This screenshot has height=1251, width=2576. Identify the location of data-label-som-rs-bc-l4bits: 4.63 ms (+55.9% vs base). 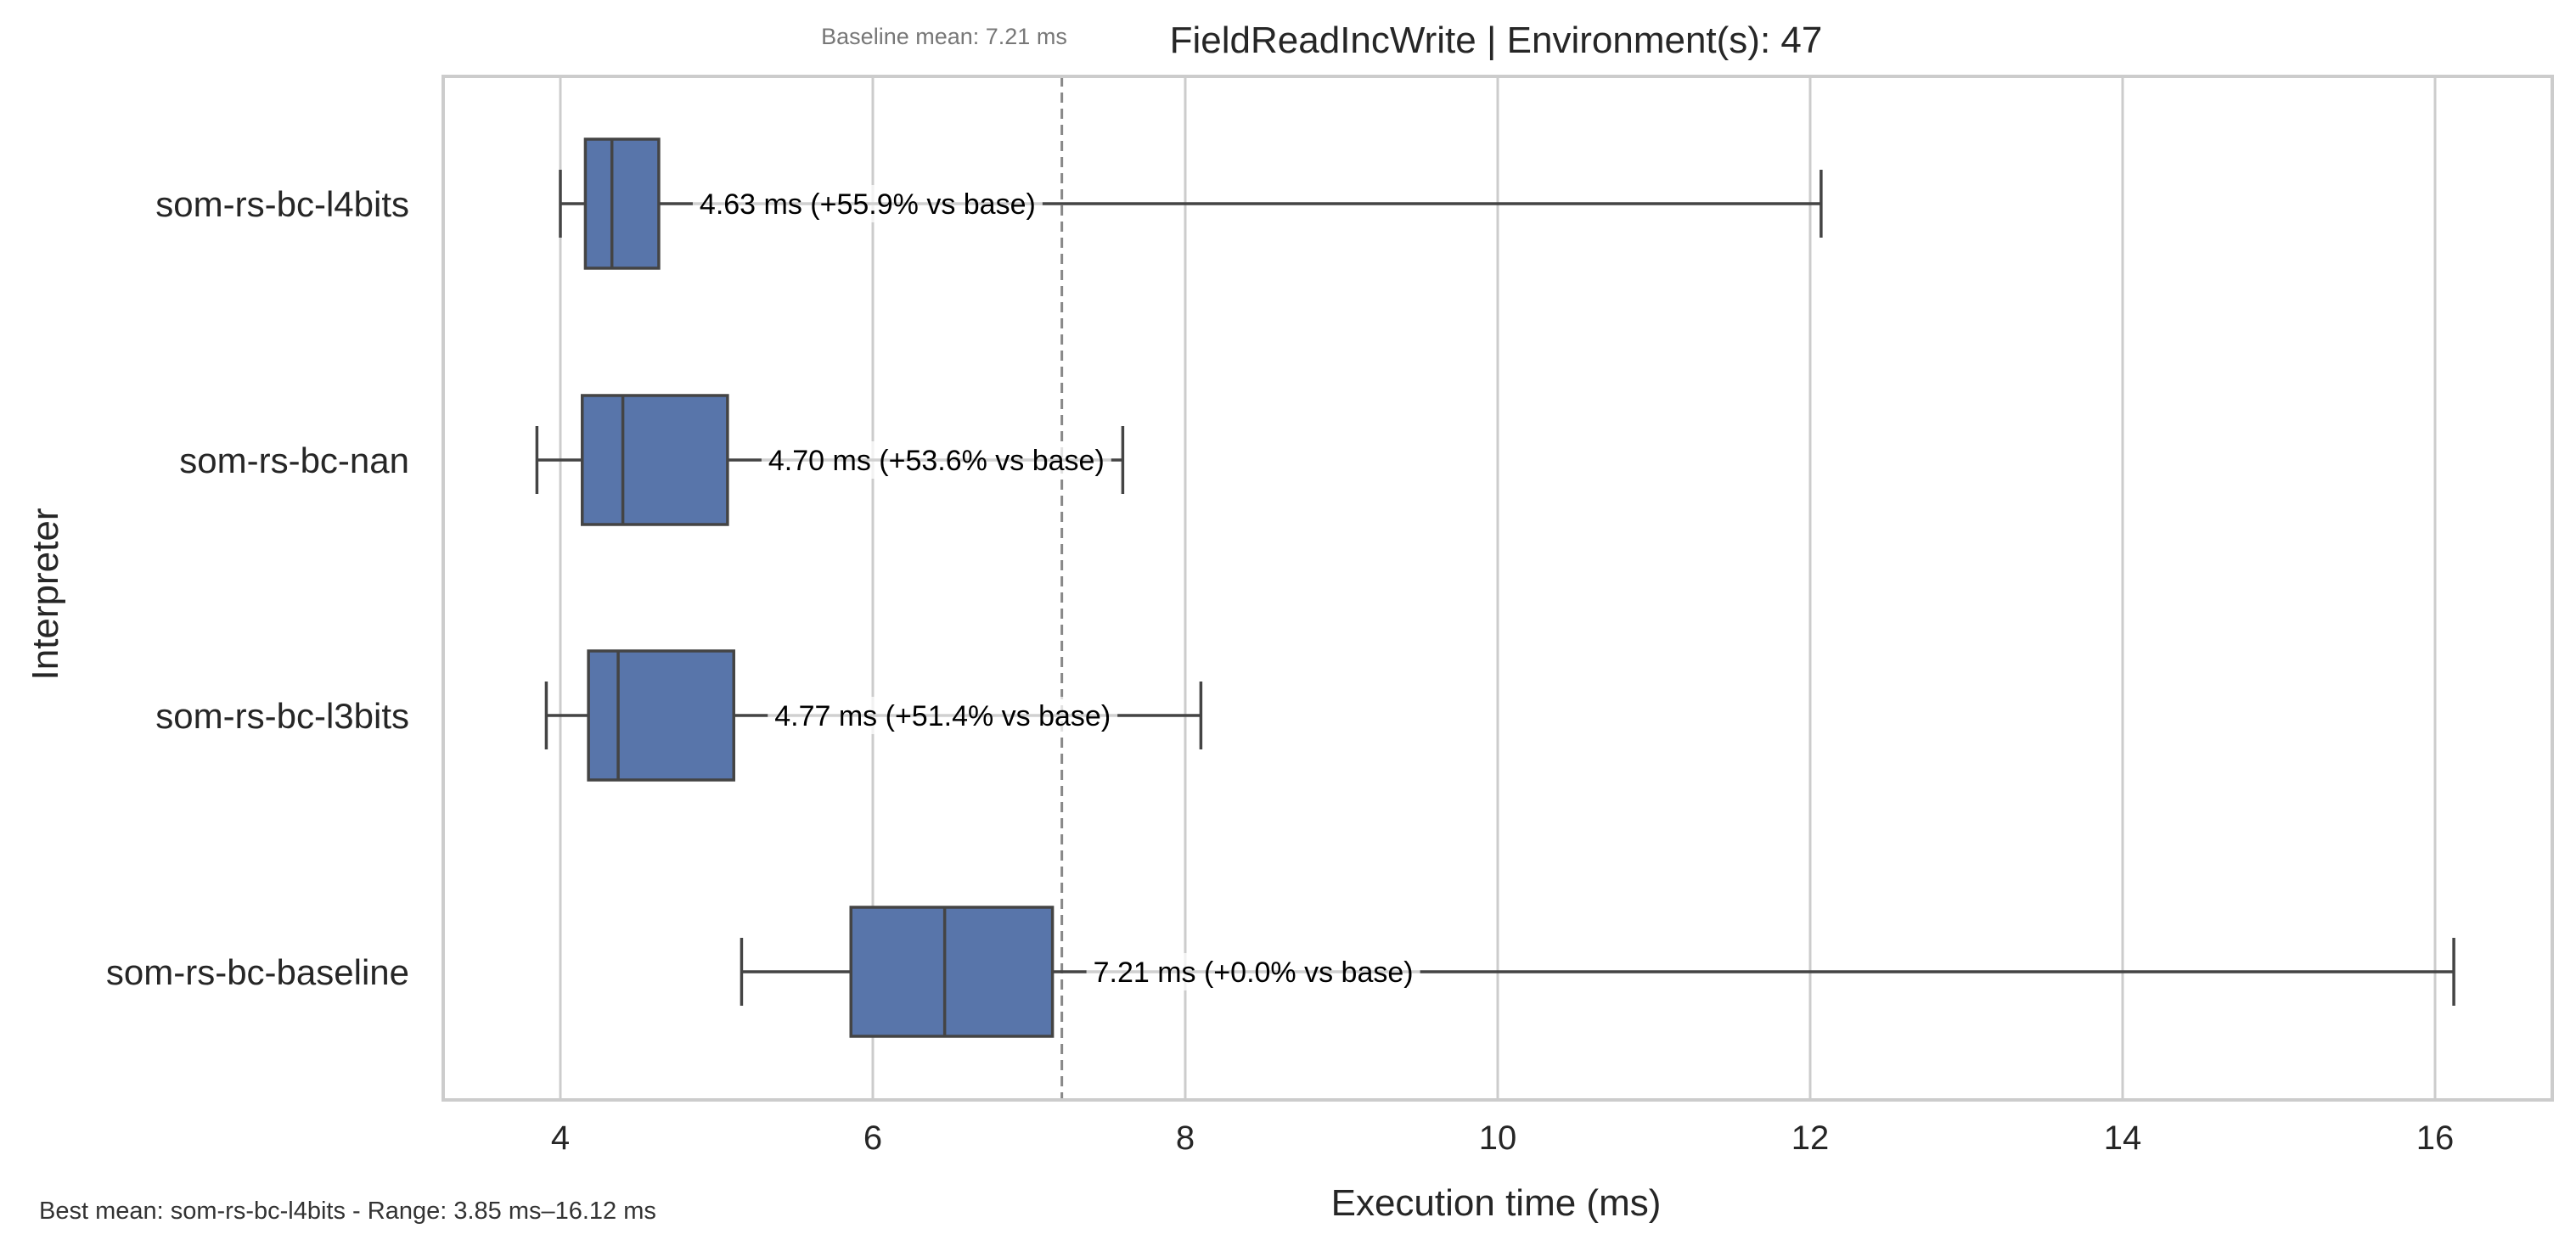
(867, 203).